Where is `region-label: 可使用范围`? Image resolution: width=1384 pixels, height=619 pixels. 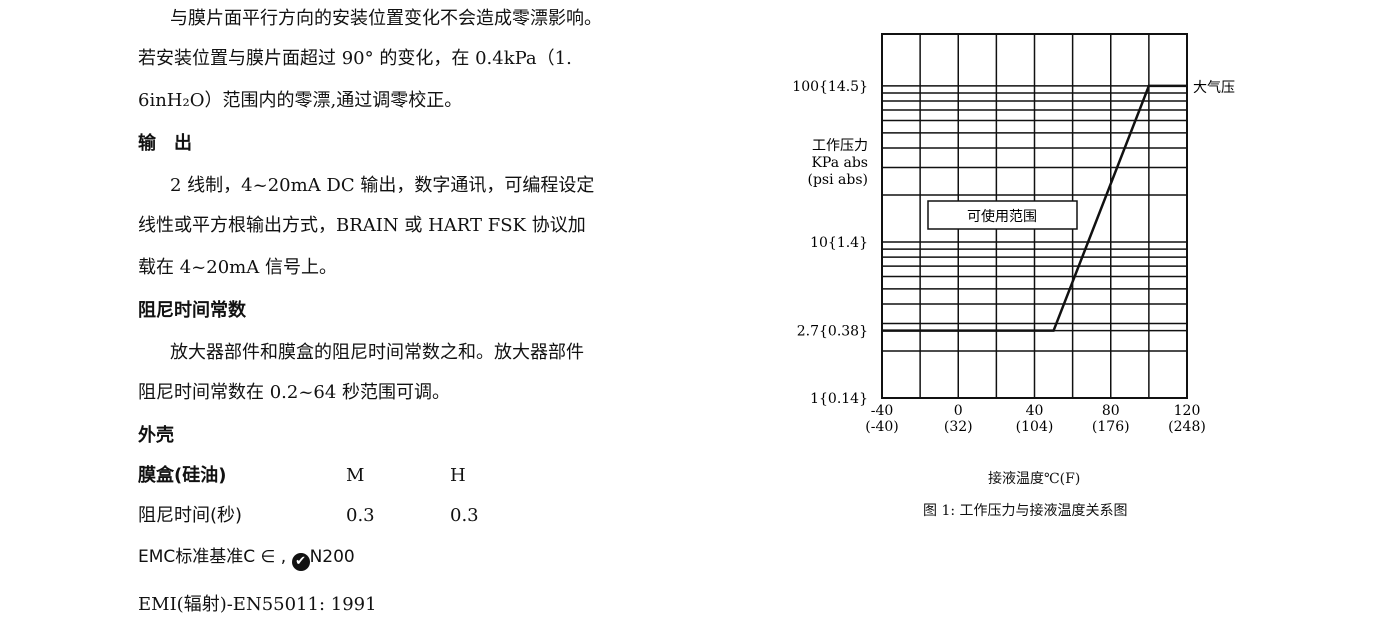 region-label: 可使用范围 is located at coordinates (1002, 216).